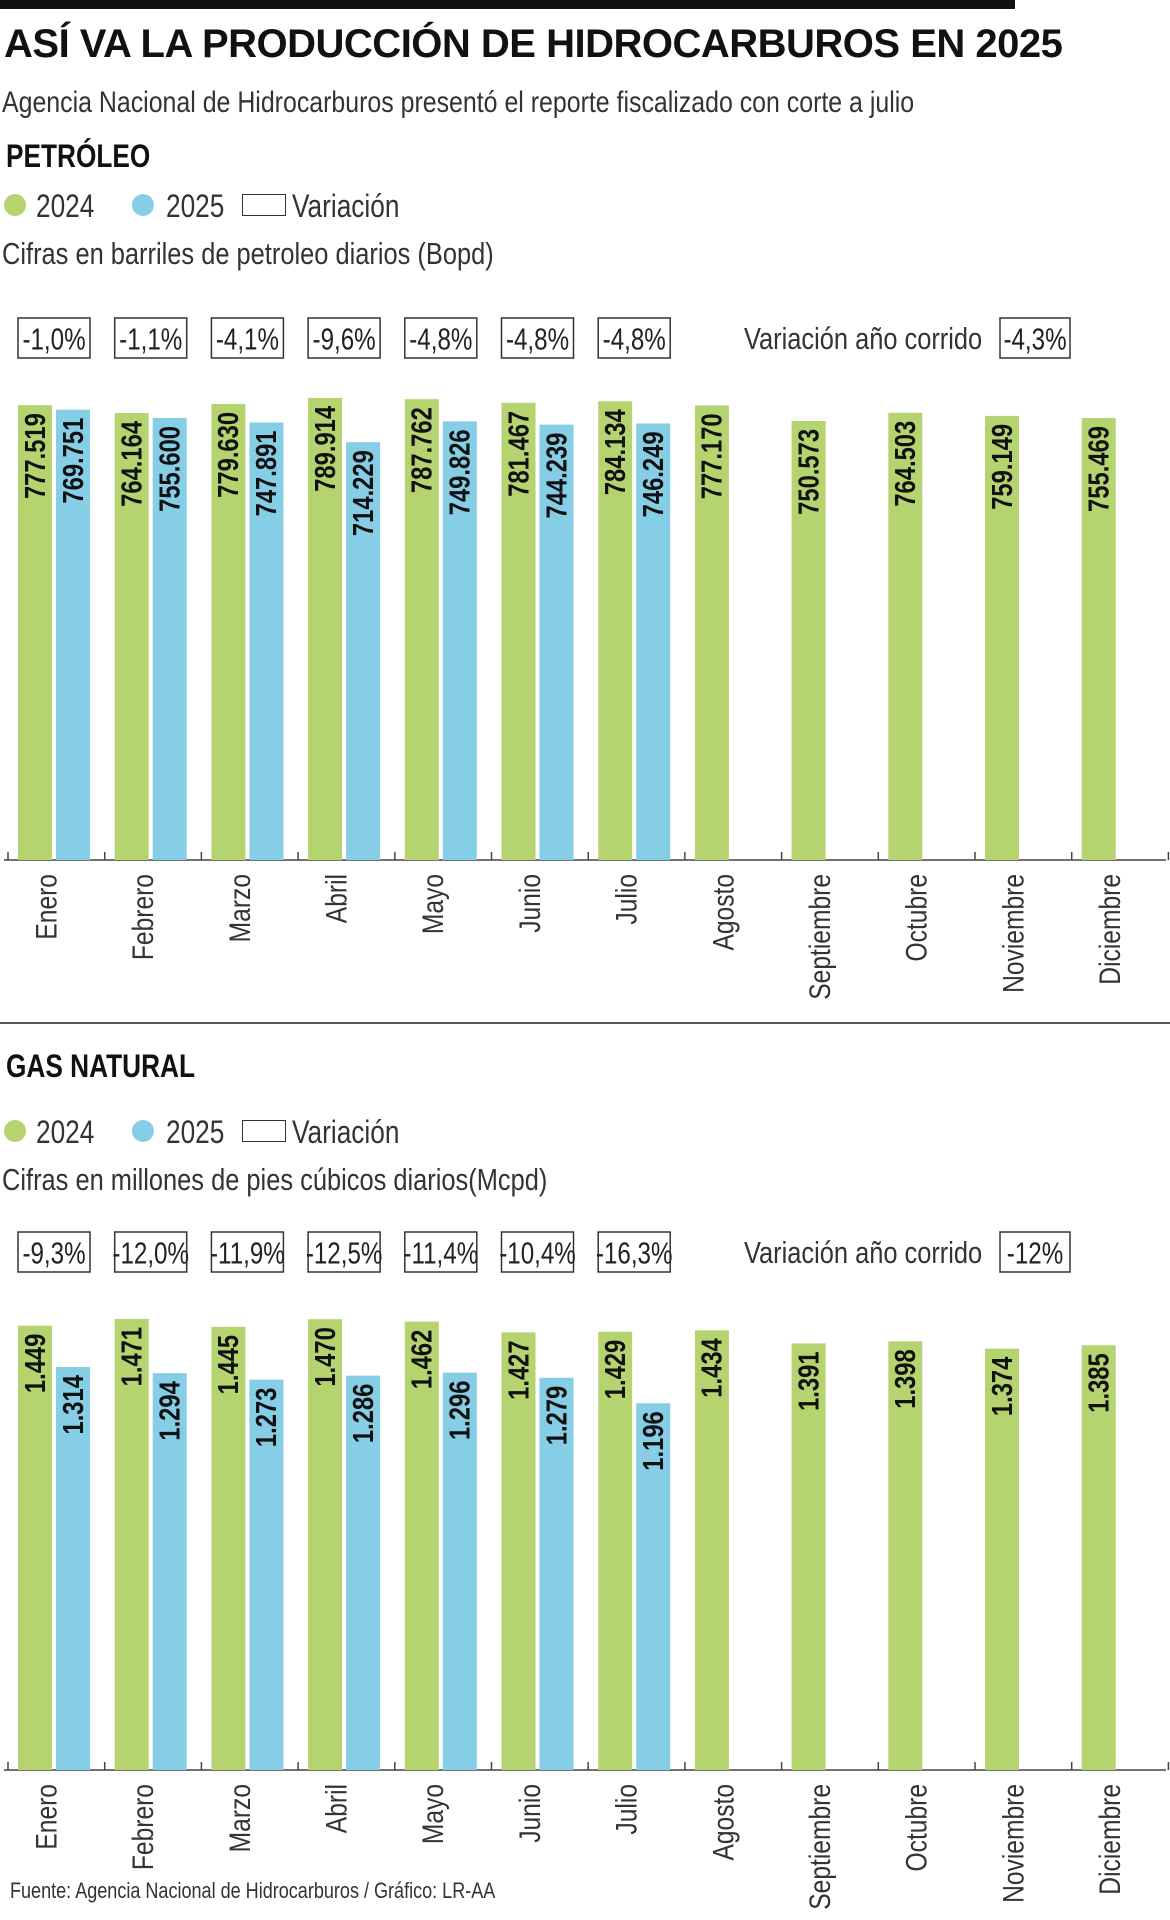 The height and width of the screenshot is (1920, 1170). I want to click on category-label: Abril, so click(336, 898).